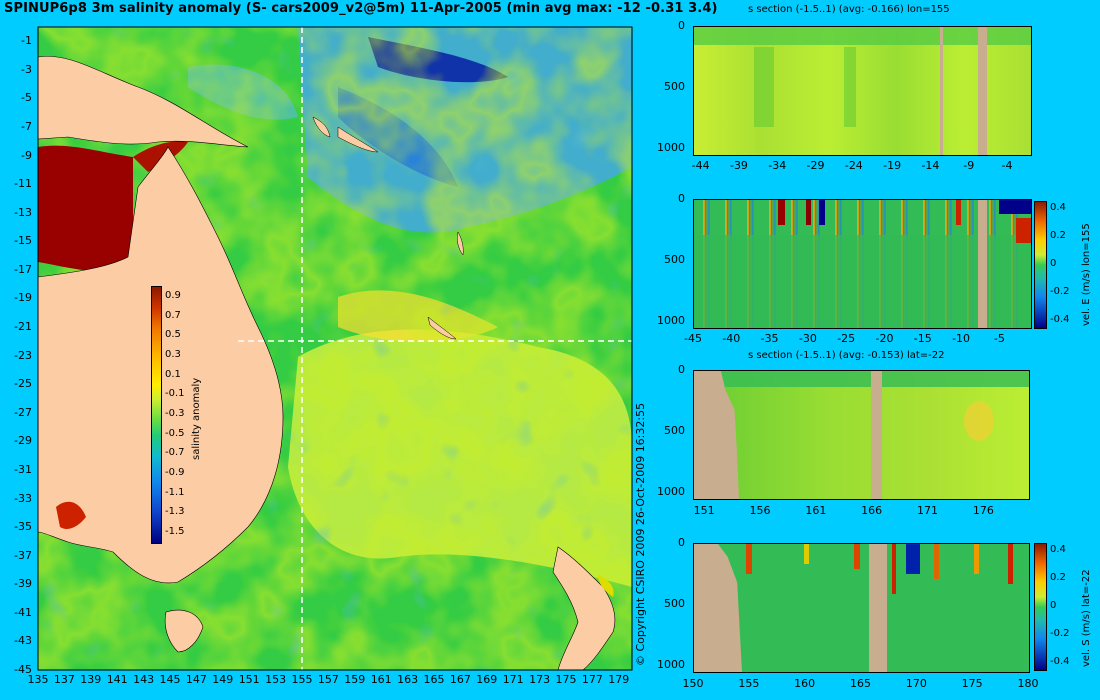 This screenshot has height=700, width=1100. Describe the element at coordinates (23, 184) in the screenshot. I see `map-y-tick: -11` at that location.